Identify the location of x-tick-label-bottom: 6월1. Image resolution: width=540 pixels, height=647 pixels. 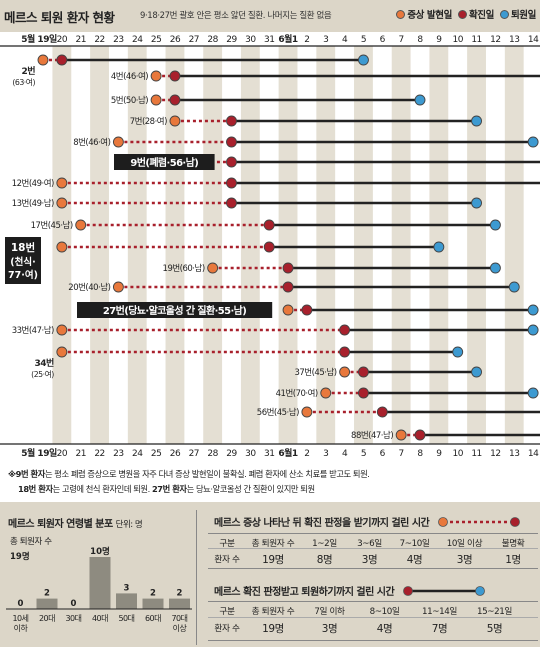
(288, 453).